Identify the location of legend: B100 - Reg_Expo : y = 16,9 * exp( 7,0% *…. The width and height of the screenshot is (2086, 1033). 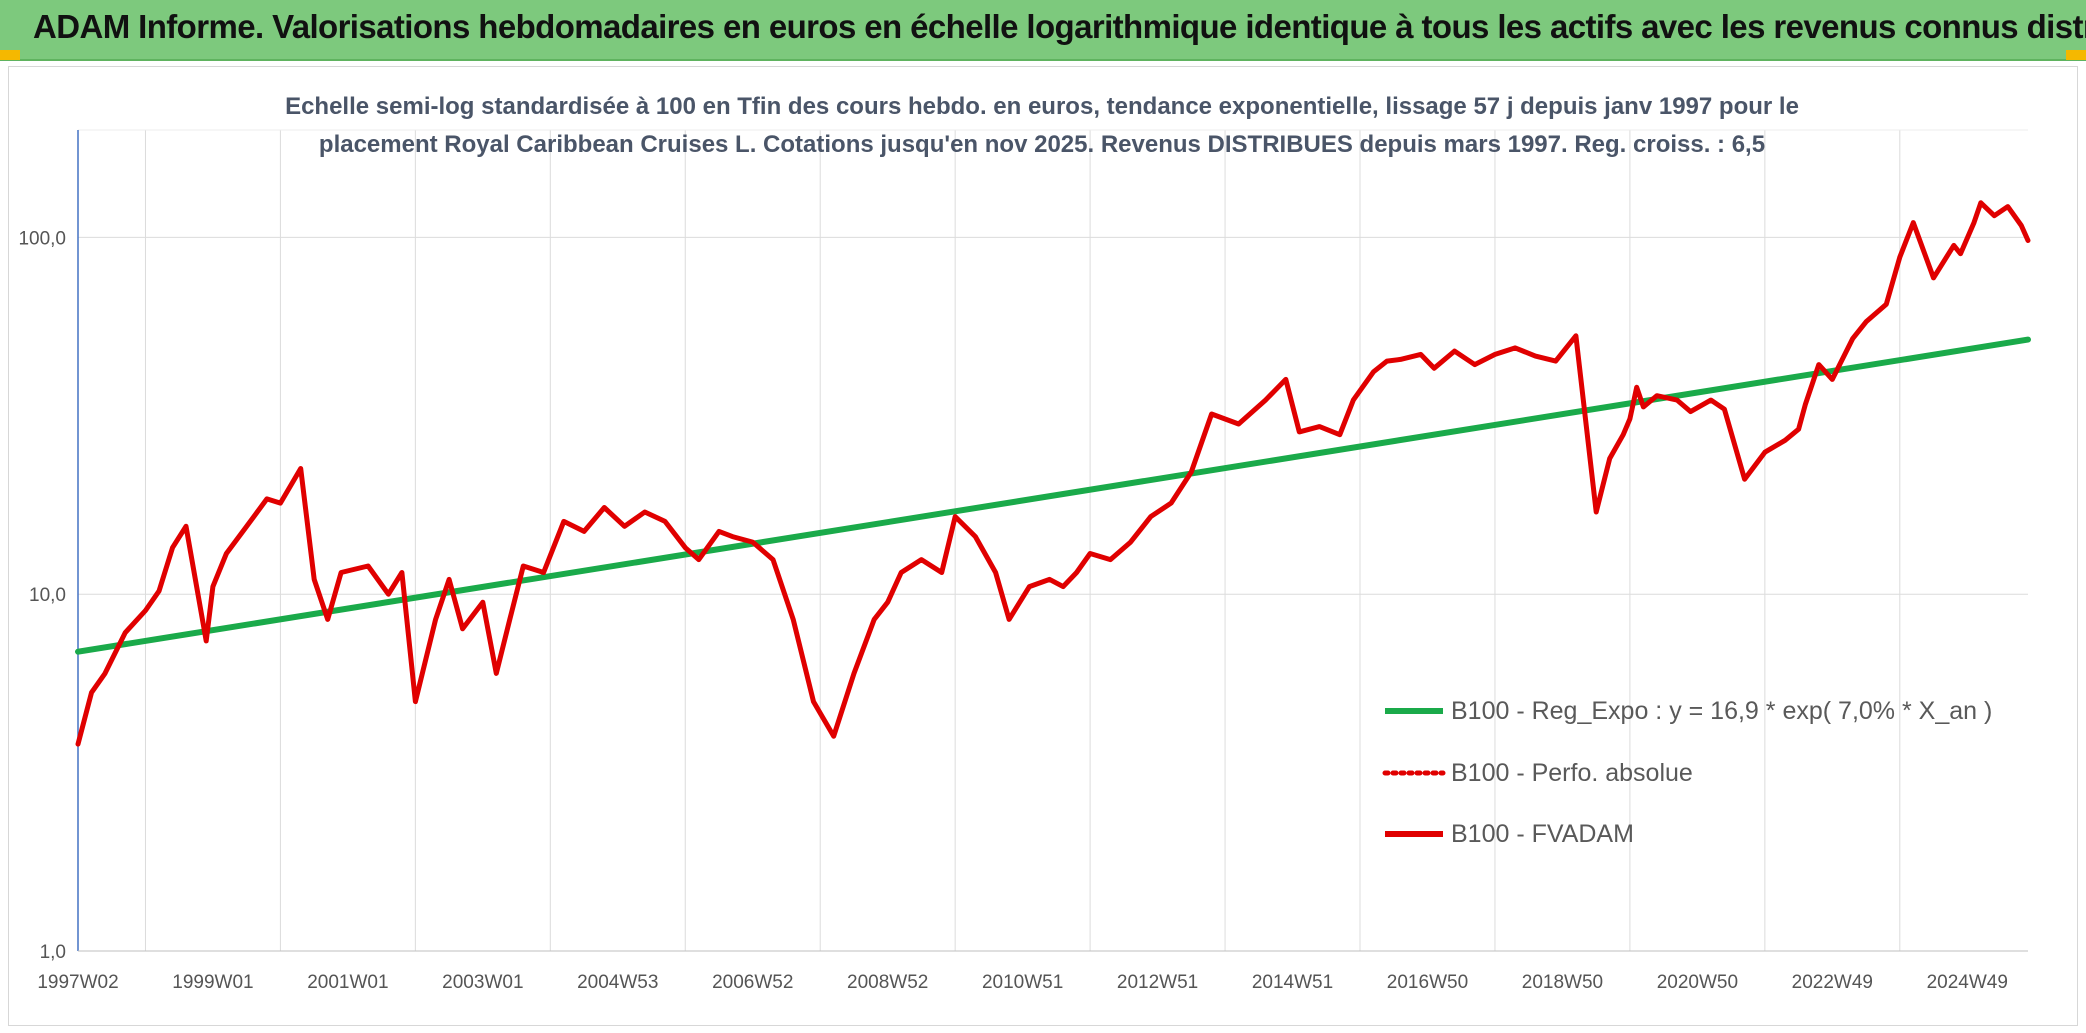
(1687, 772).